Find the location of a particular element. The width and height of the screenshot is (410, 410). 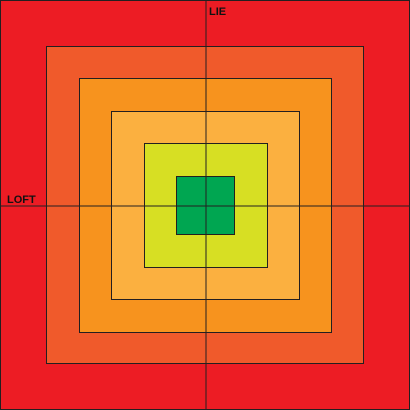

lie-axis-label: LIE is located at coordinates (217, 12).